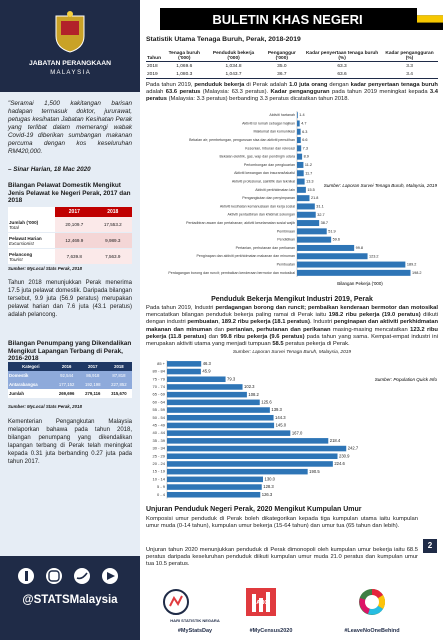 This screenshot has width=443, height=640. Describe the element at coordinates (372, 631) in the screenshot. I see `hashtag: #LeaveNoOneBehind` at that location.